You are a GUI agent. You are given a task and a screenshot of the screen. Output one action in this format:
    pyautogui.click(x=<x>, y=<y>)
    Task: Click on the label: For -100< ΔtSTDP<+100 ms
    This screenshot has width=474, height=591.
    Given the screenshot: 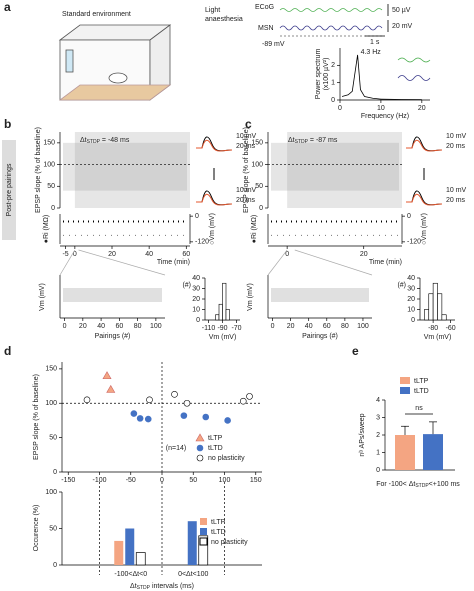 What is the action you would take?
    pyautogui.click(x=418, y=485)
    